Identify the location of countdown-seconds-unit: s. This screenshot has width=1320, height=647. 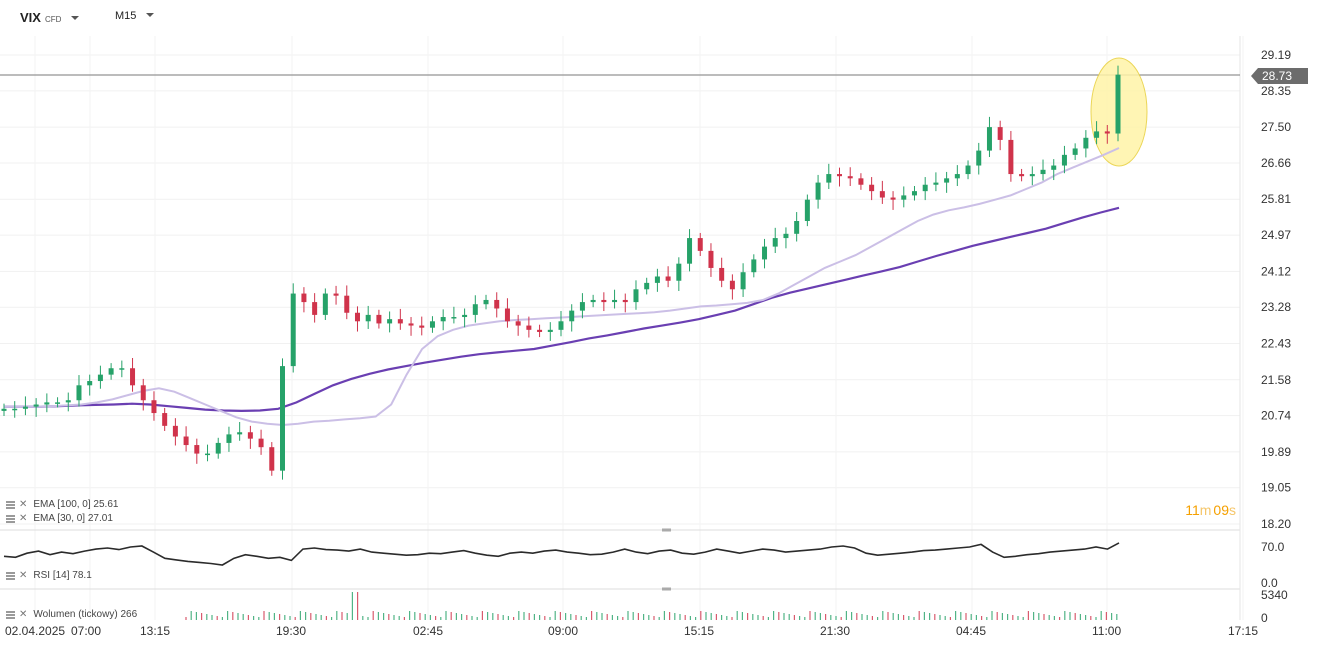
(1232, 510).